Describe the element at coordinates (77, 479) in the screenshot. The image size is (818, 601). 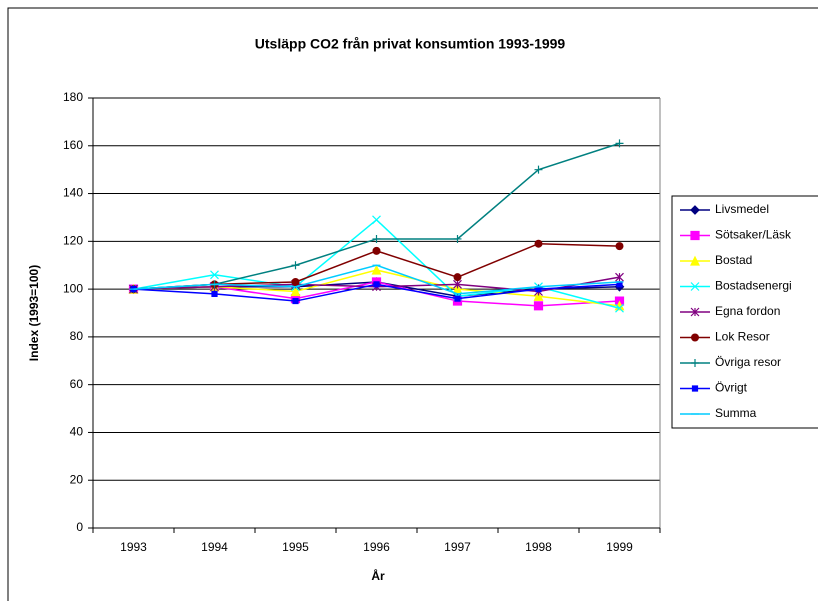
I see `y-tick-label: 20` at that location.